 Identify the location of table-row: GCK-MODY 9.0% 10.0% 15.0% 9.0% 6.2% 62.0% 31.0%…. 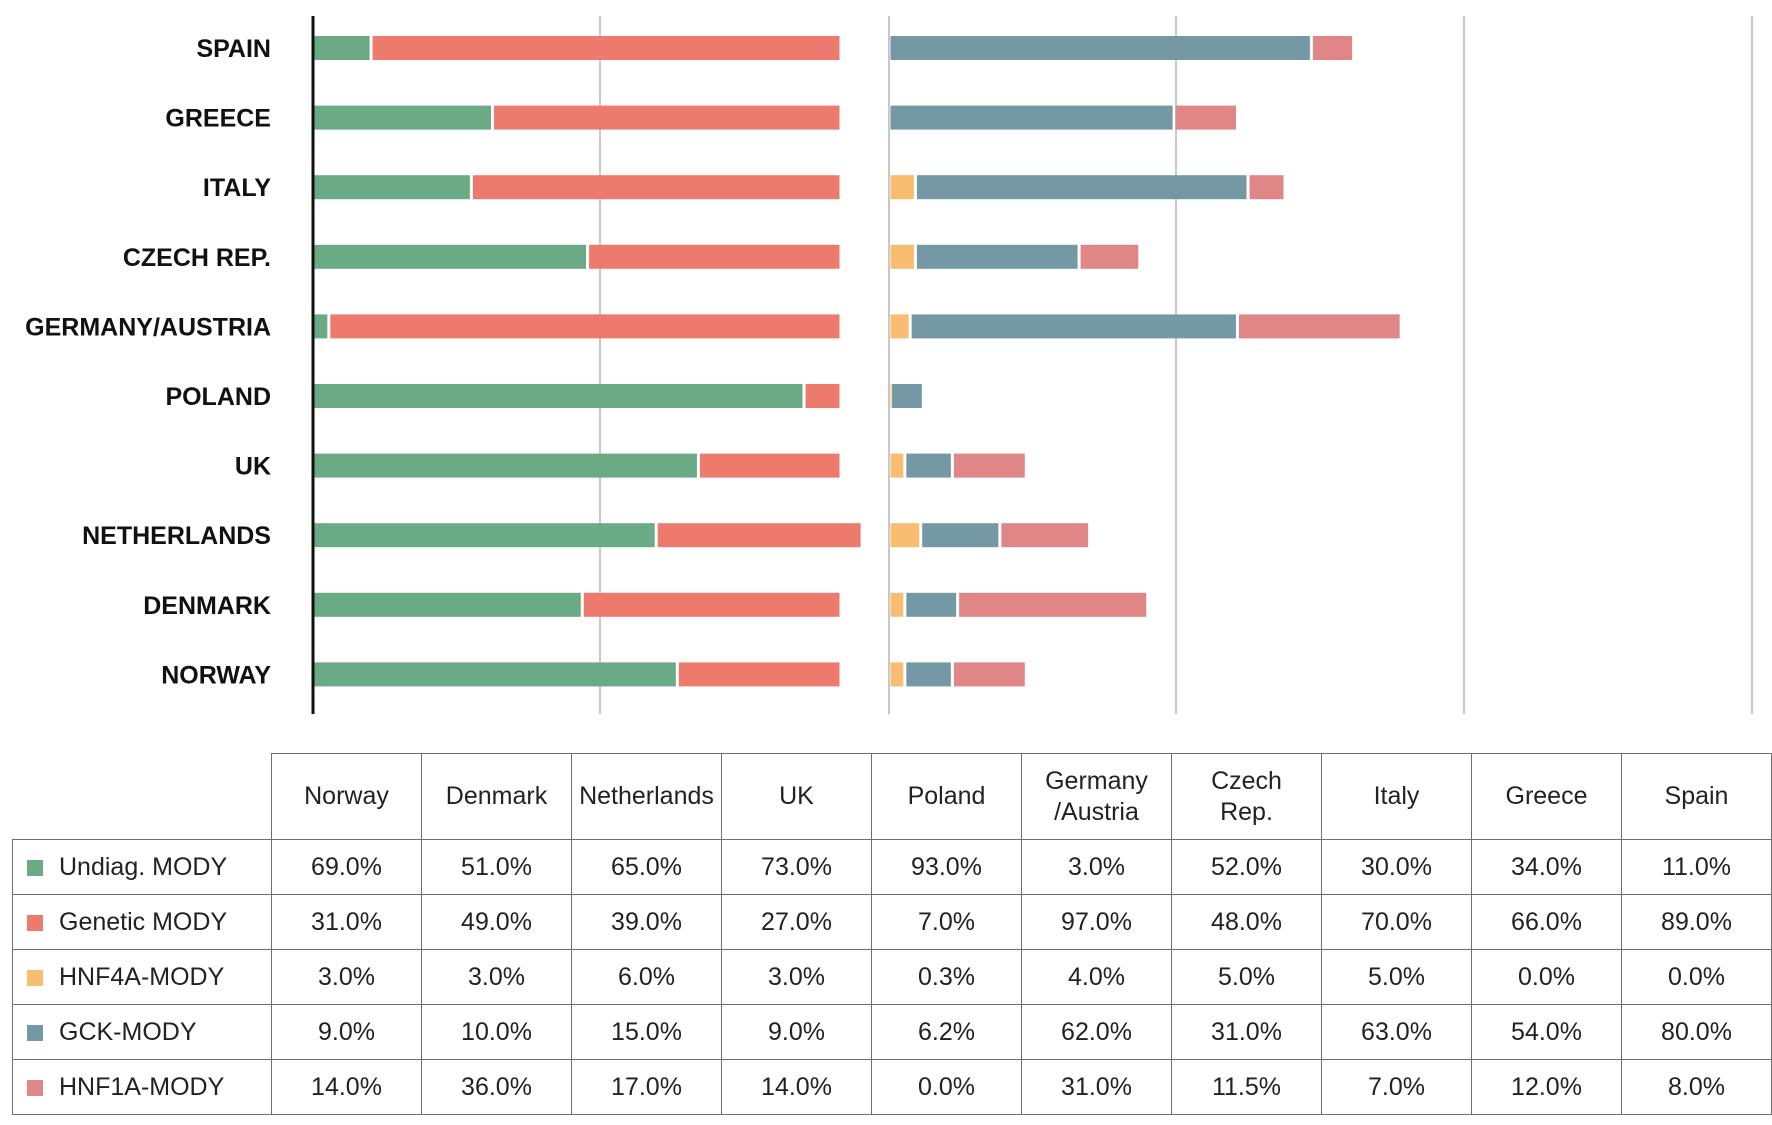
(892, 1032).